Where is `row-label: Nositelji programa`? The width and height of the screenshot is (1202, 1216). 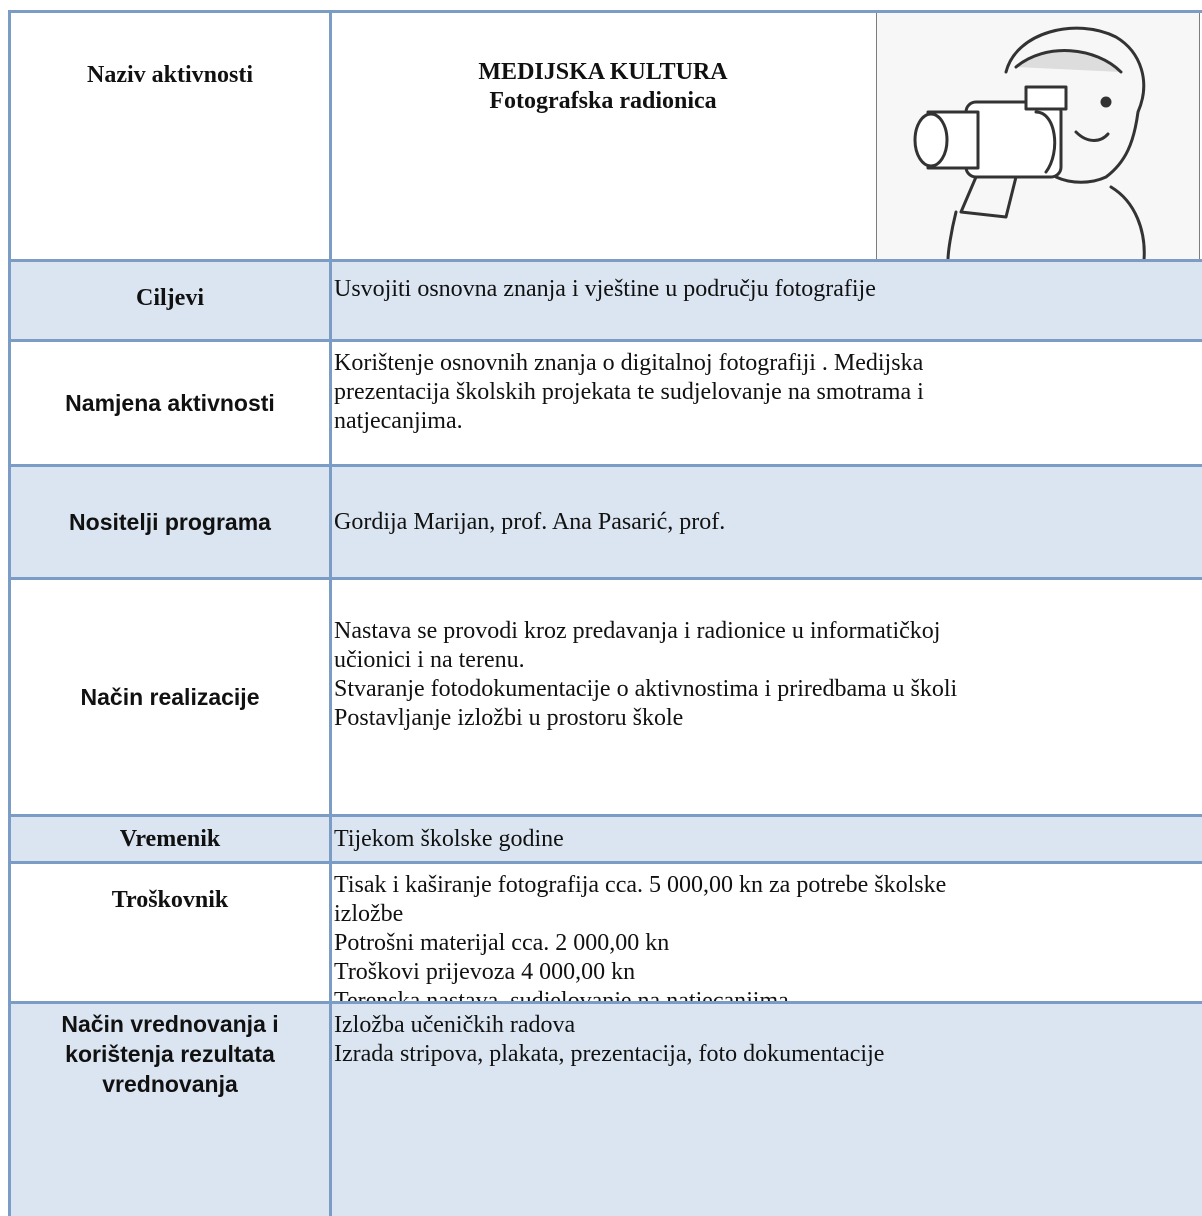 row-label: Nositelji programa is located at coordinates (170, 522).